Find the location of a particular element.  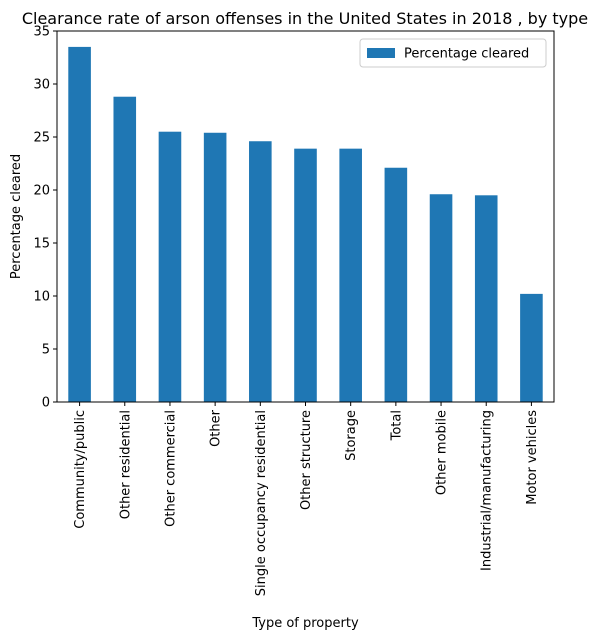

x-tick-label: Other is located at coordinates (216, 428).